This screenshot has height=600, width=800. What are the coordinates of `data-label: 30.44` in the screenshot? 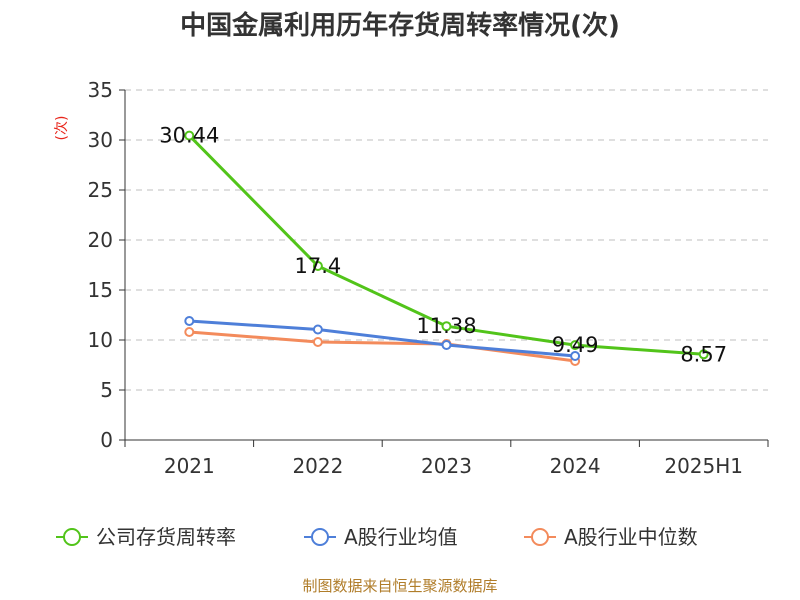 It's located at (189, 136).